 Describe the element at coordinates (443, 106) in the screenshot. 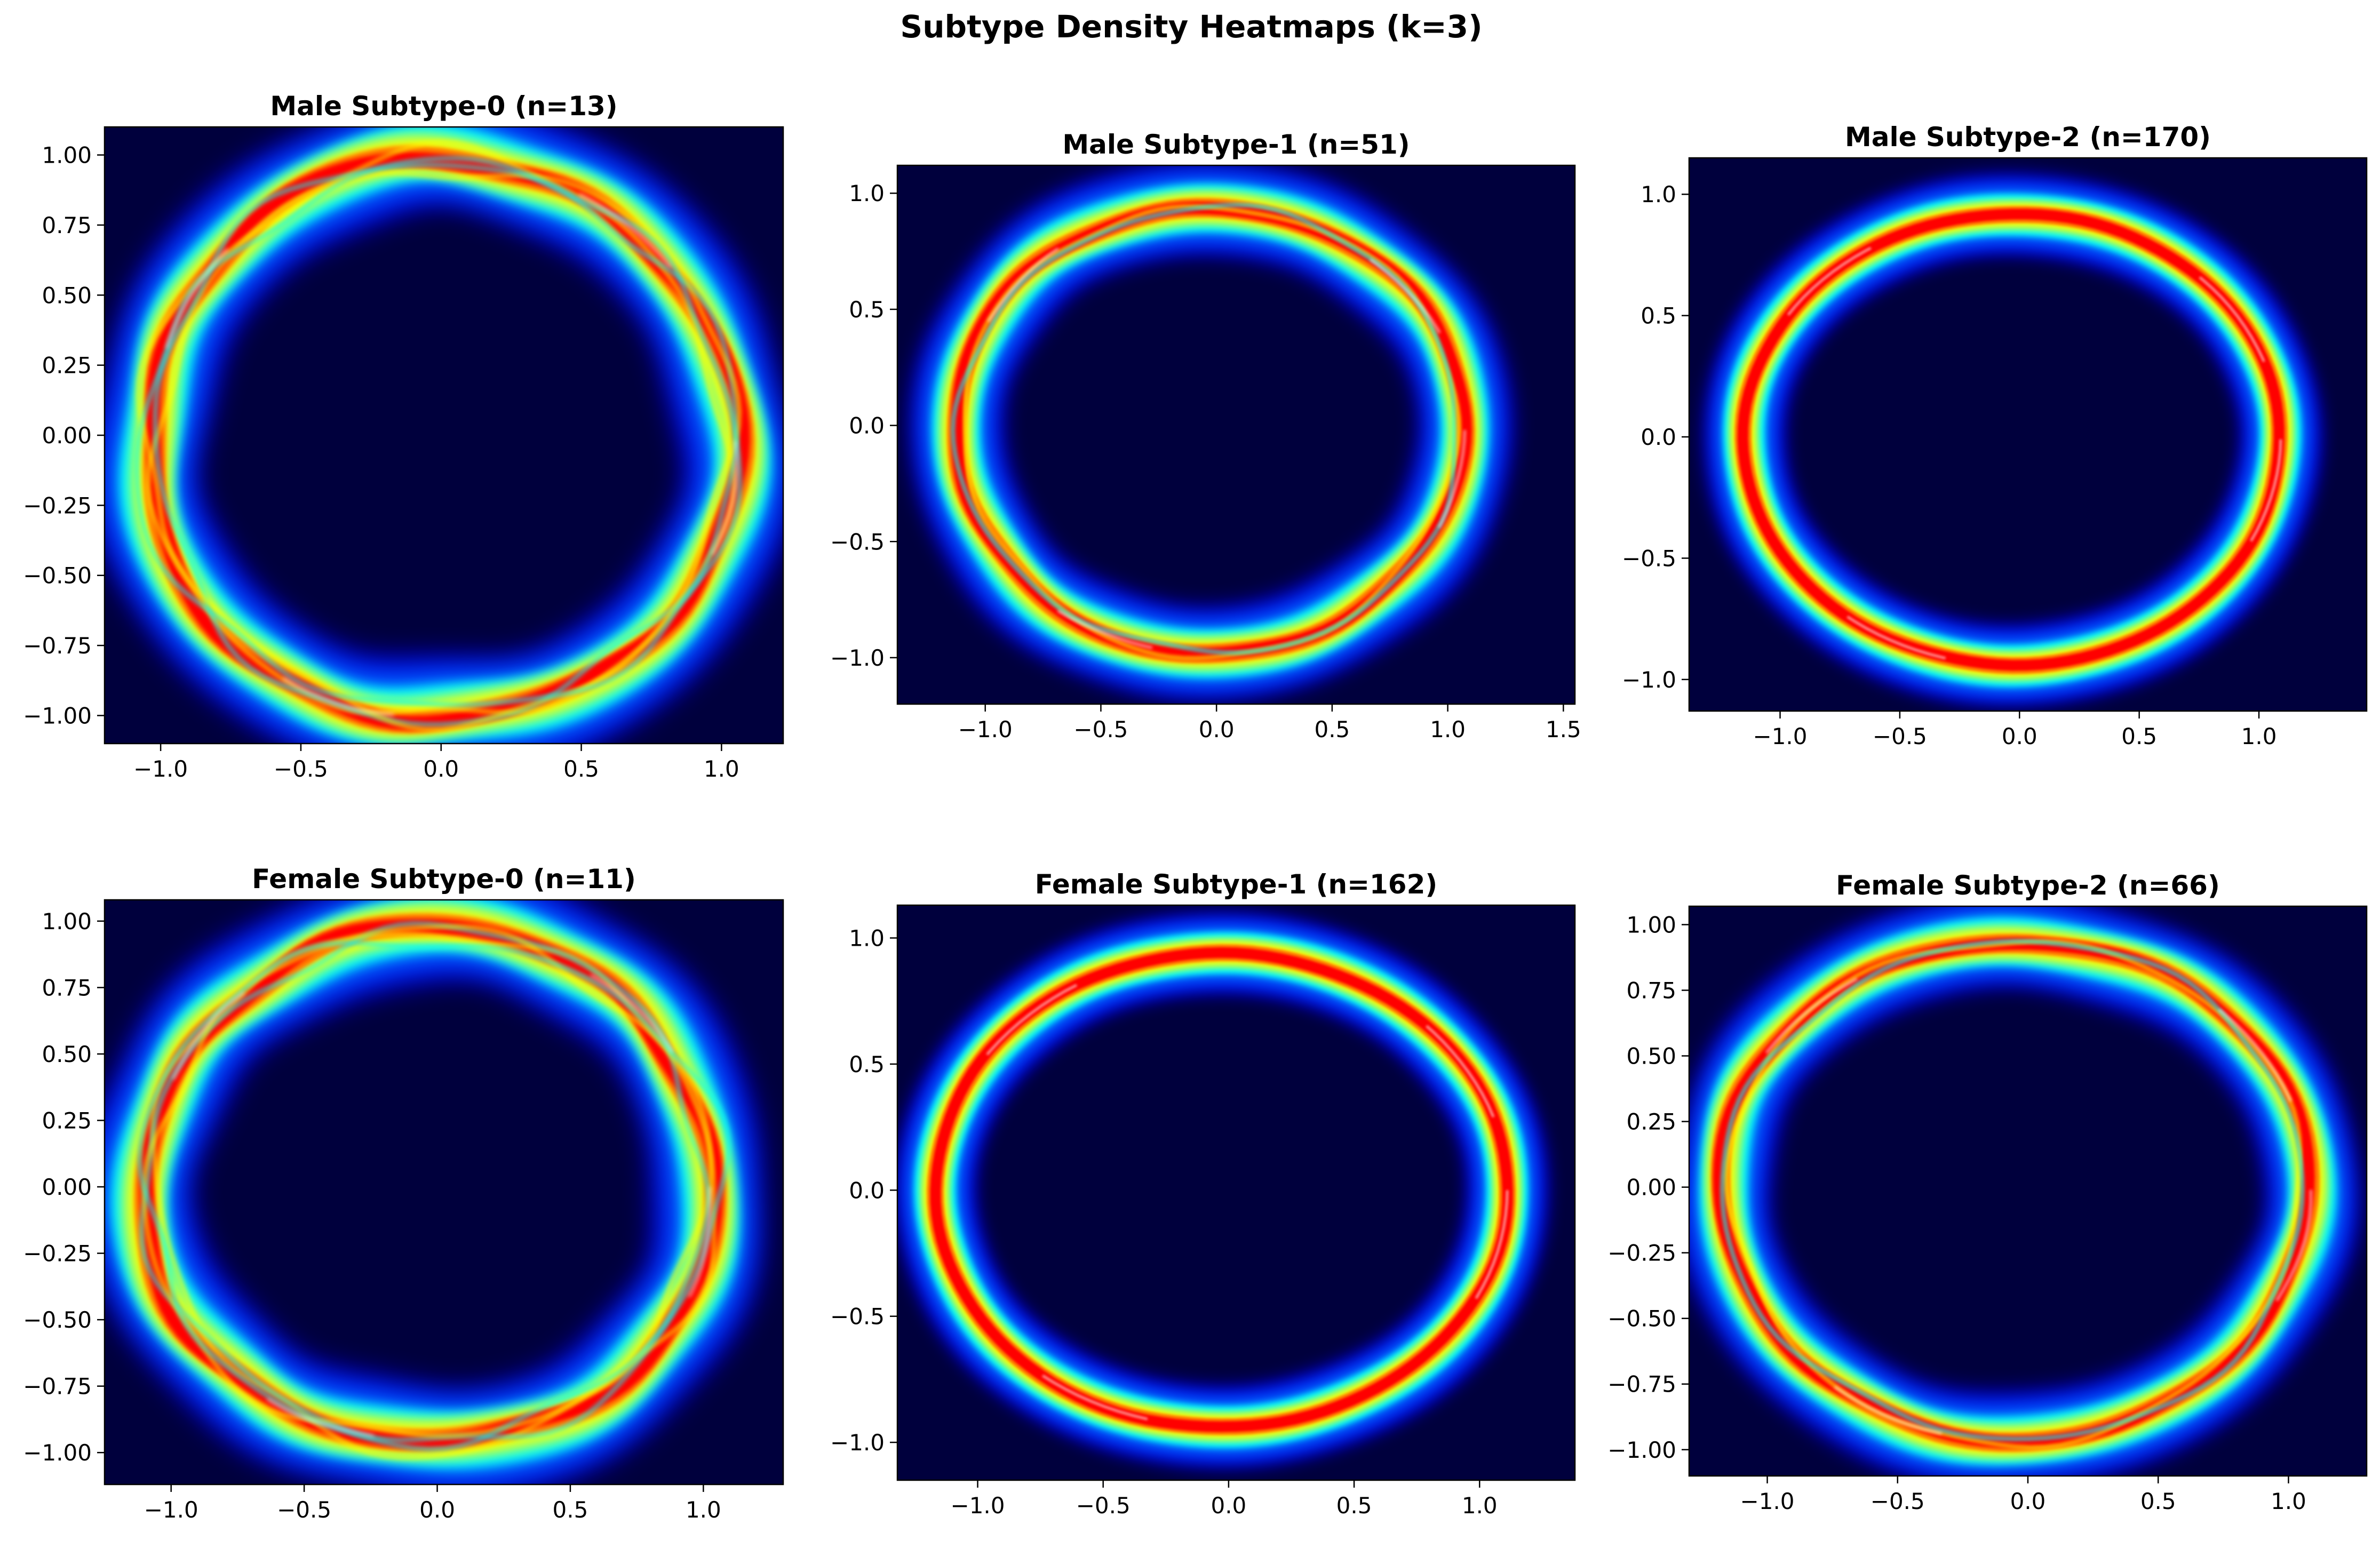

I see `subplot-title: Male Subtype-0 (n=13)` at that location.